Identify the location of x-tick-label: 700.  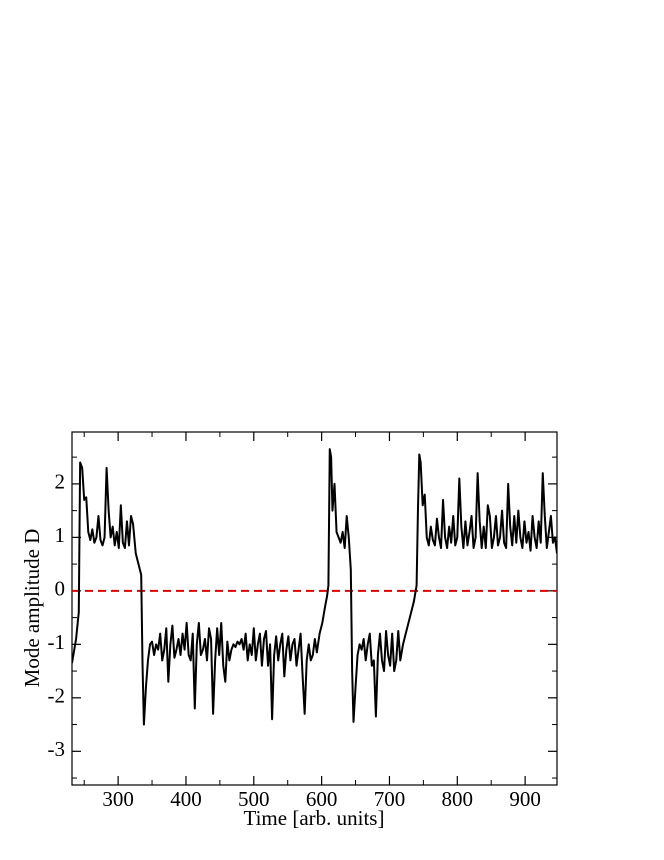
(390, 799).